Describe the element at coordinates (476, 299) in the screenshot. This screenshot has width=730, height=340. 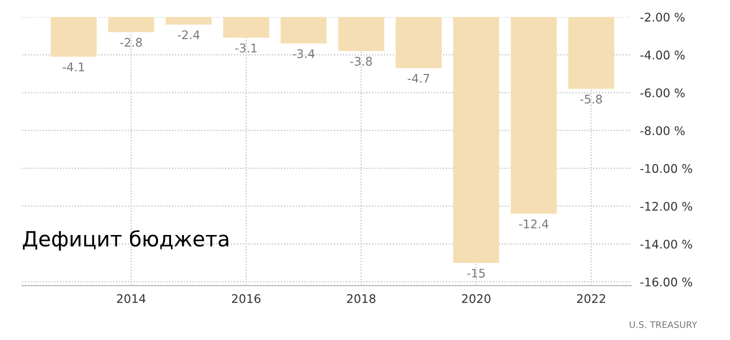
I see `x-tick-label: 2020` at that location.